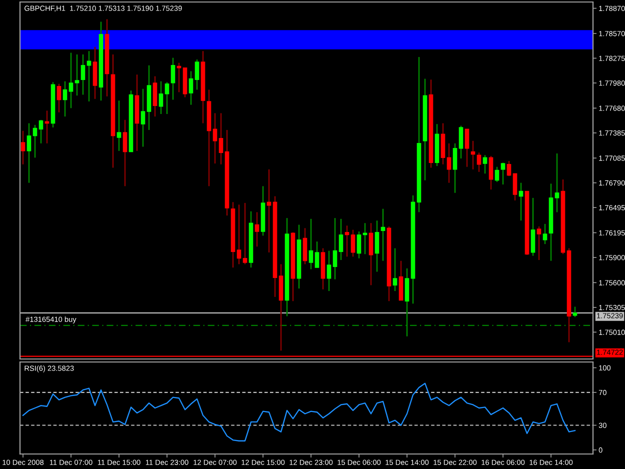 The image size is (625, 469). What do you see at coordinates (299, 412) in the screenshot?
I see `line-series` at bounding box center [299, 412].